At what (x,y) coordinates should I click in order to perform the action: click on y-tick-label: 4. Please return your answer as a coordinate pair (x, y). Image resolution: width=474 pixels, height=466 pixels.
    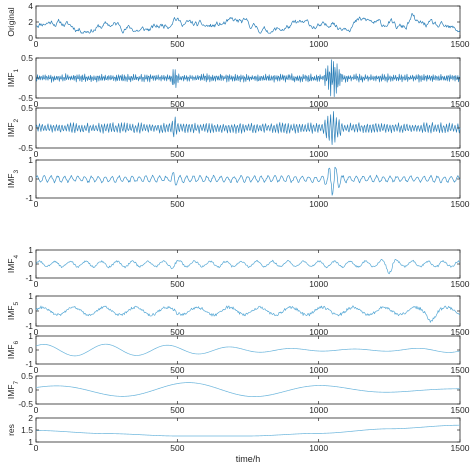
    Looking at the image, I should click on (30, 6).